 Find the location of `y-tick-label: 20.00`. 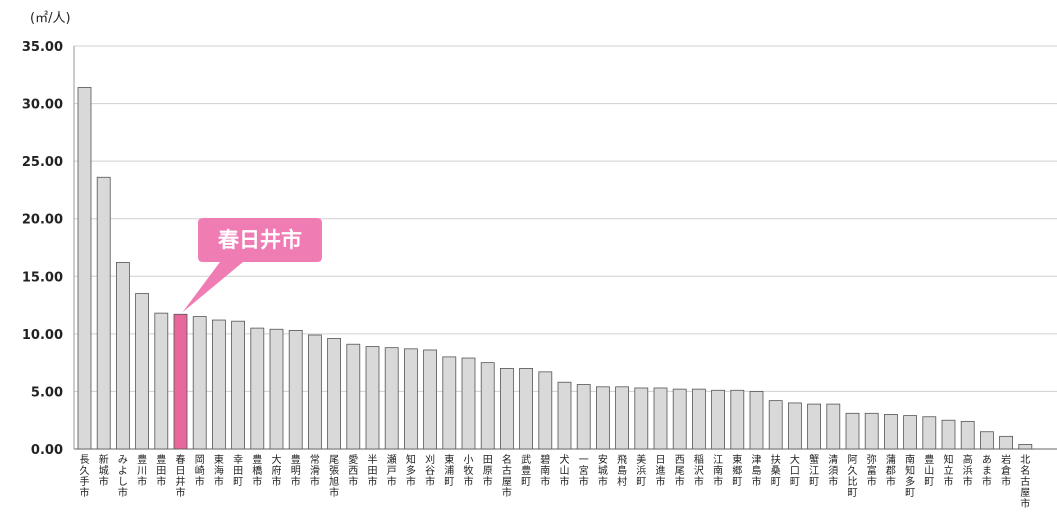

y-tick-label: 20.00 is located at coordinates (42, 220).